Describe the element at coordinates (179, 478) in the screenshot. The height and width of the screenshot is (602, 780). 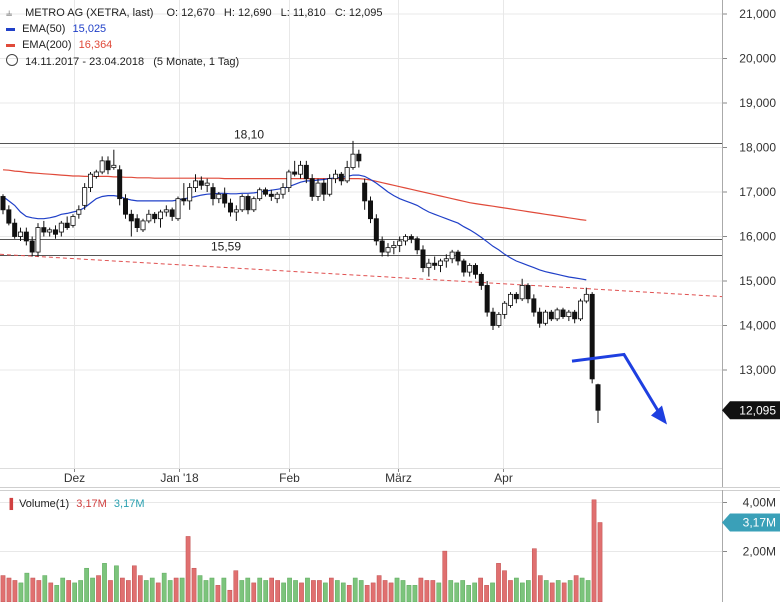
I see `month-tick-label: Jan '18` at that location.